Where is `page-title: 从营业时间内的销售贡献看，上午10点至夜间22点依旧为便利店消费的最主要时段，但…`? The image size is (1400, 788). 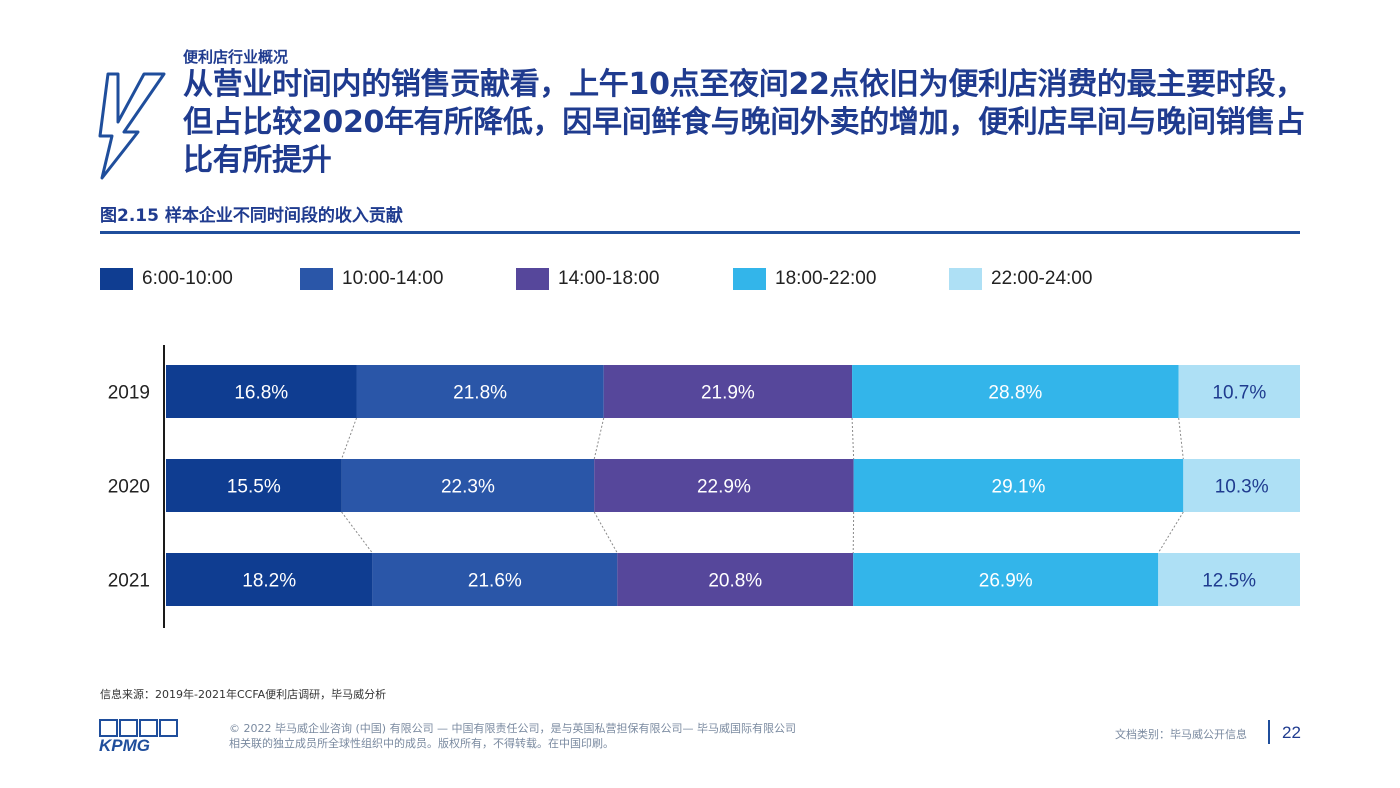
page-title: 从营业时间内的销售贡献看，上午10点至夜间22点依旧为便利店消费的最主要时段，但… is located at coordinates (744, 122).